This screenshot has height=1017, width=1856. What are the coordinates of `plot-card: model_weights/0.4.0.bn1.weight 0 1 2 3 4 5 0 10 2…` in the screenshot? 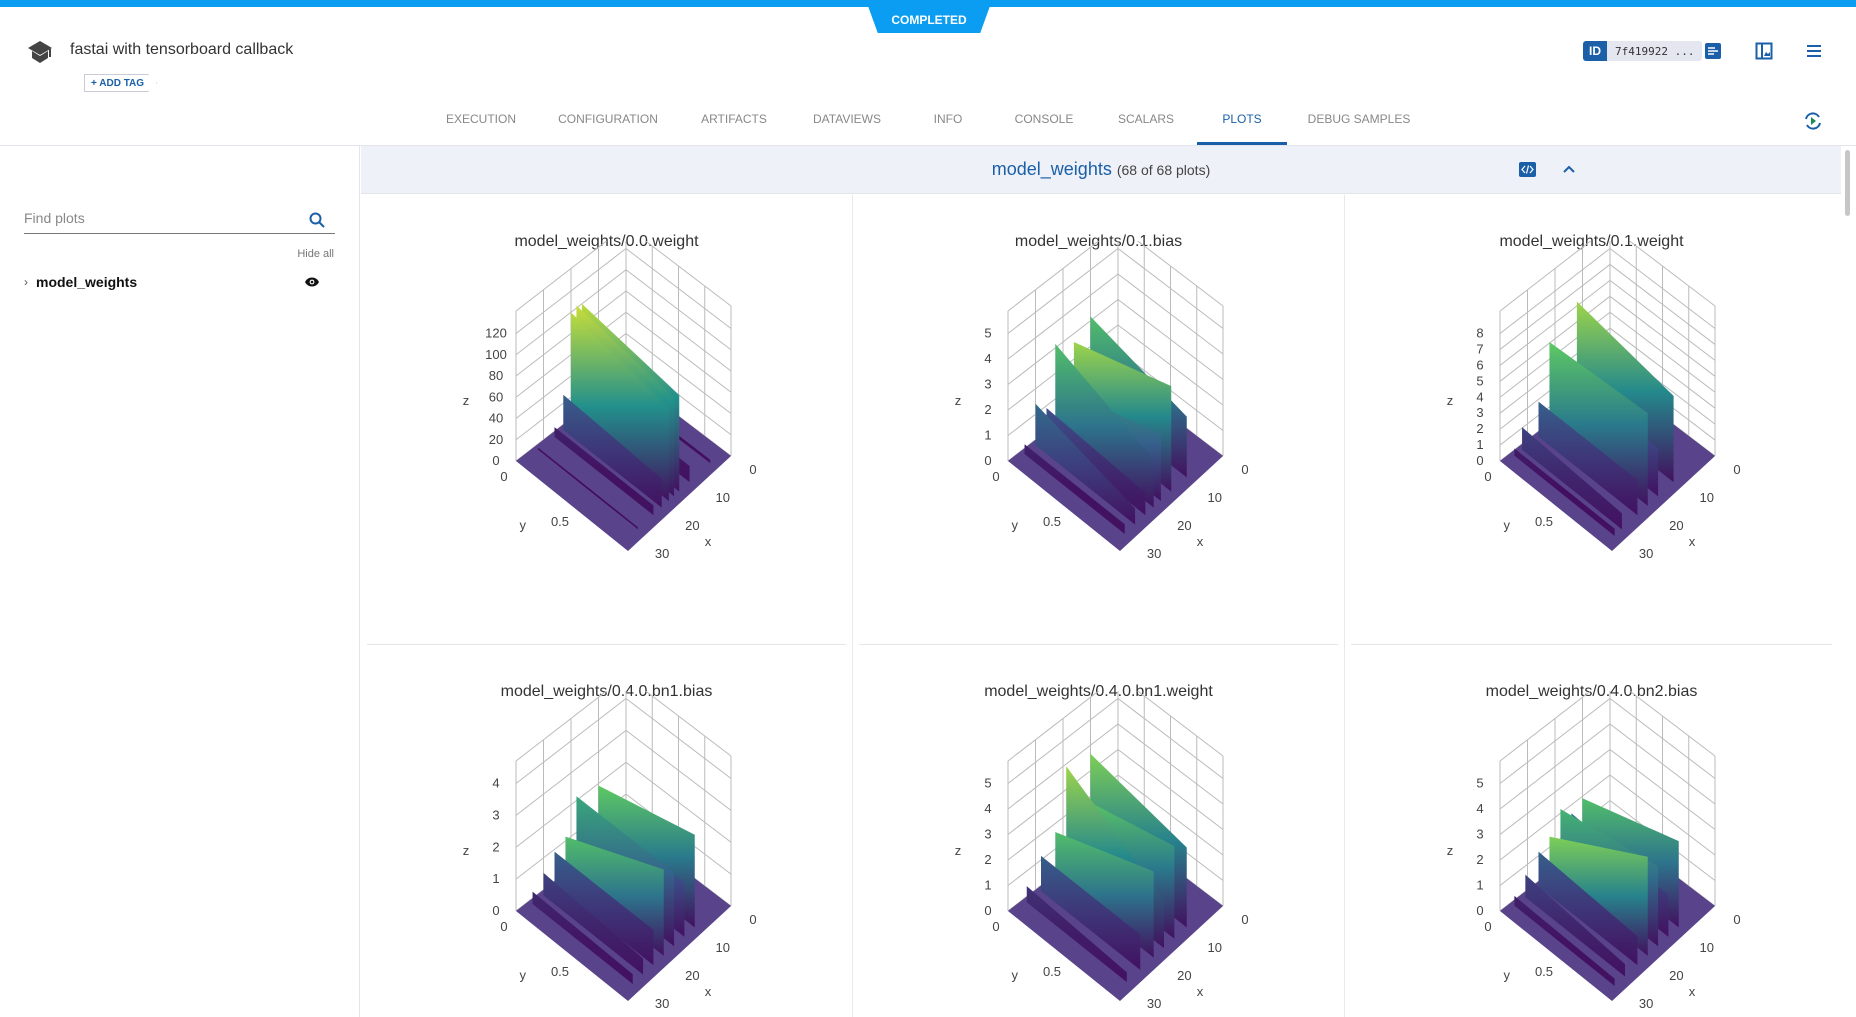 It's located at (1099, 831).